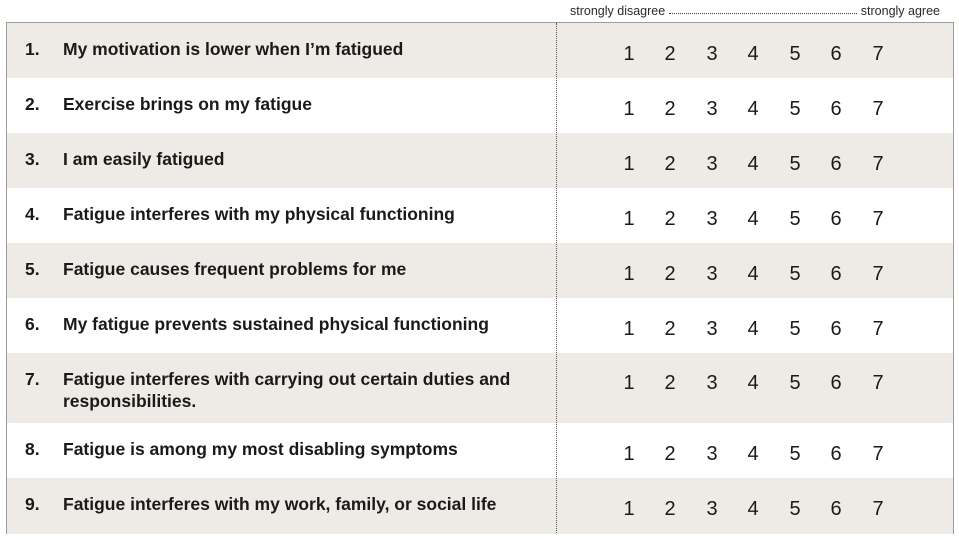 The image size is (959, 540). What do you see at coordinates (32, 159) in the screenshot?
I see `item-number: 3.` at bounding box center [32, 159].